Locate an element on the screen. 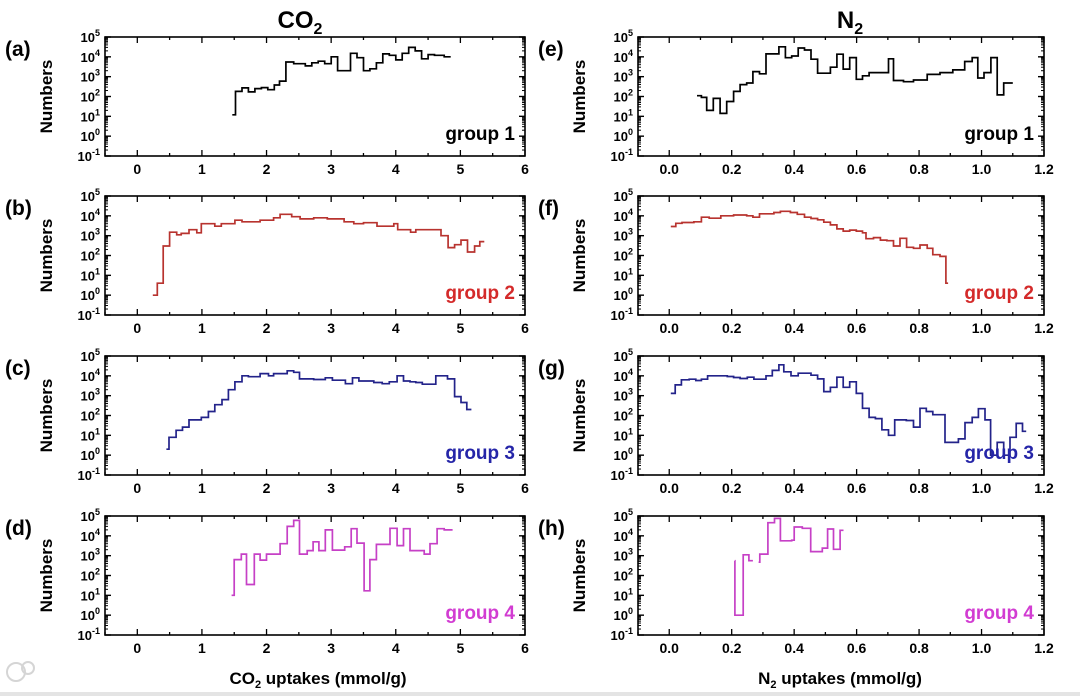 This screenshot has height=696, width=1080. watermark-logo is located at coordinates (20, 671).